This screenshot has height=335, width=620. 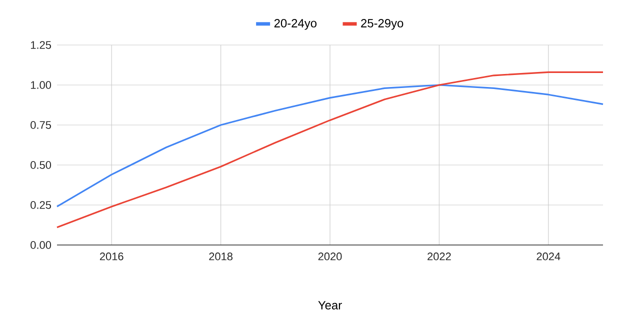 I want to click on legend-label: 20-24yo, so click(x=295, y=24).